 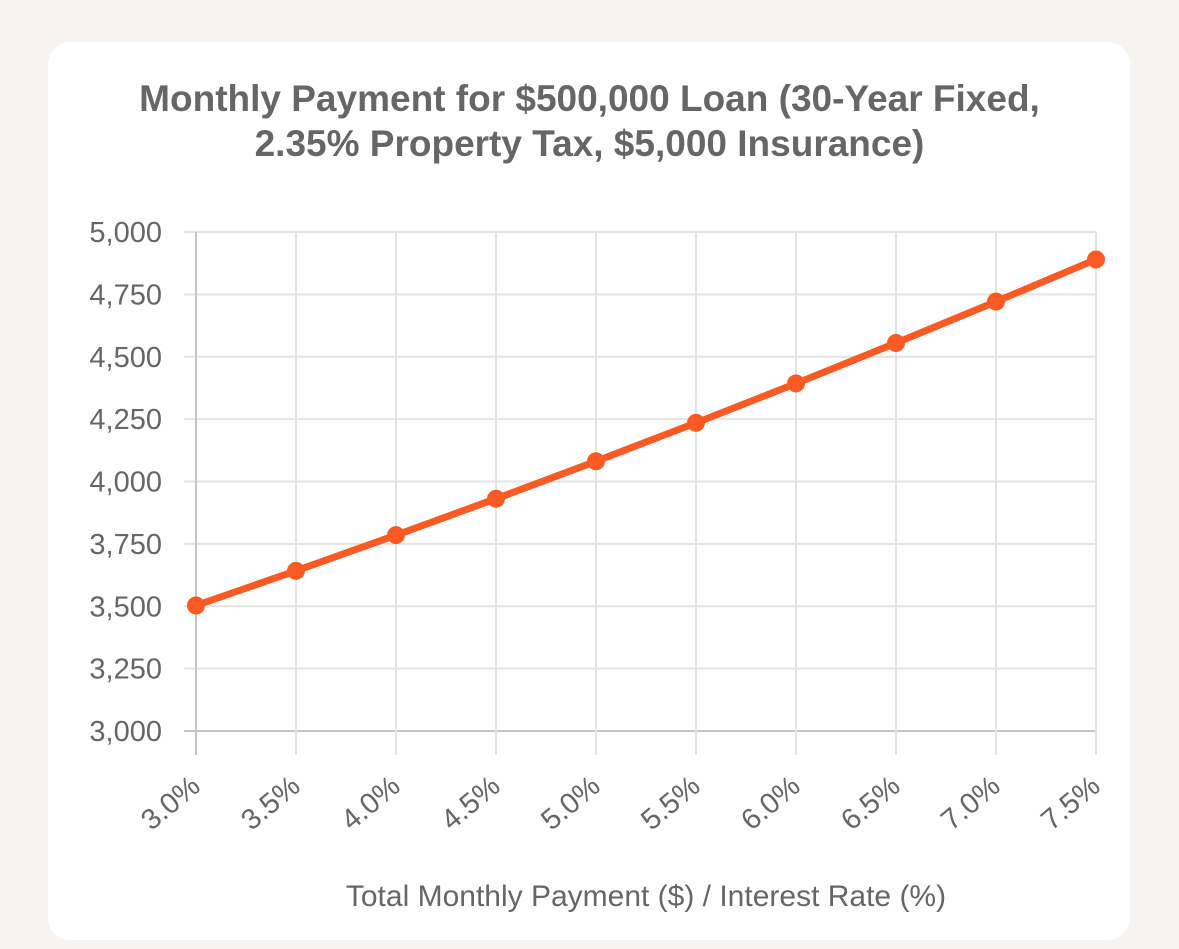 I want to click on x-tick-label: 6.5%, so click(x=870, y=803).